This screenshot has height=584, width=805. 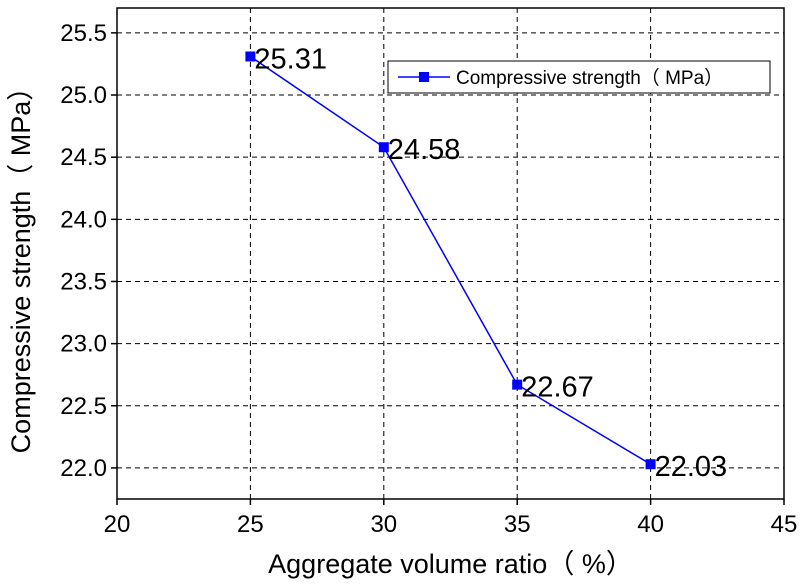 What do you see at coordinates (83, 33) in the screenshot?
I see `y-tick-label: 25.5` at bounding box center [83, 33].